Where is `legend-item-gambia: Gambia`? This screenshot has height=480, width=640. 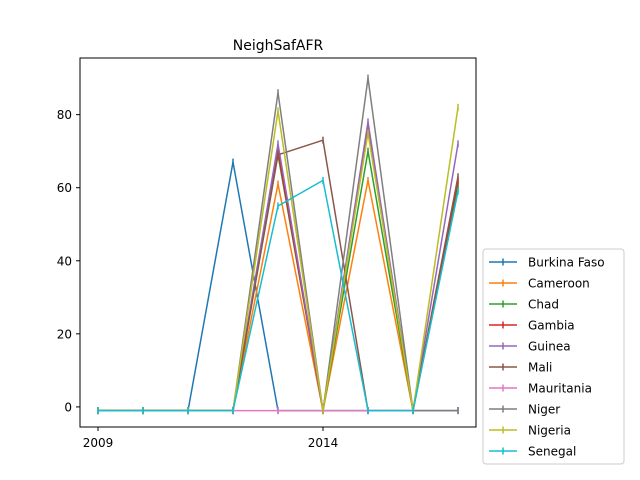
legend-item-gambia: Gambia is located at coordinates (532, 326).